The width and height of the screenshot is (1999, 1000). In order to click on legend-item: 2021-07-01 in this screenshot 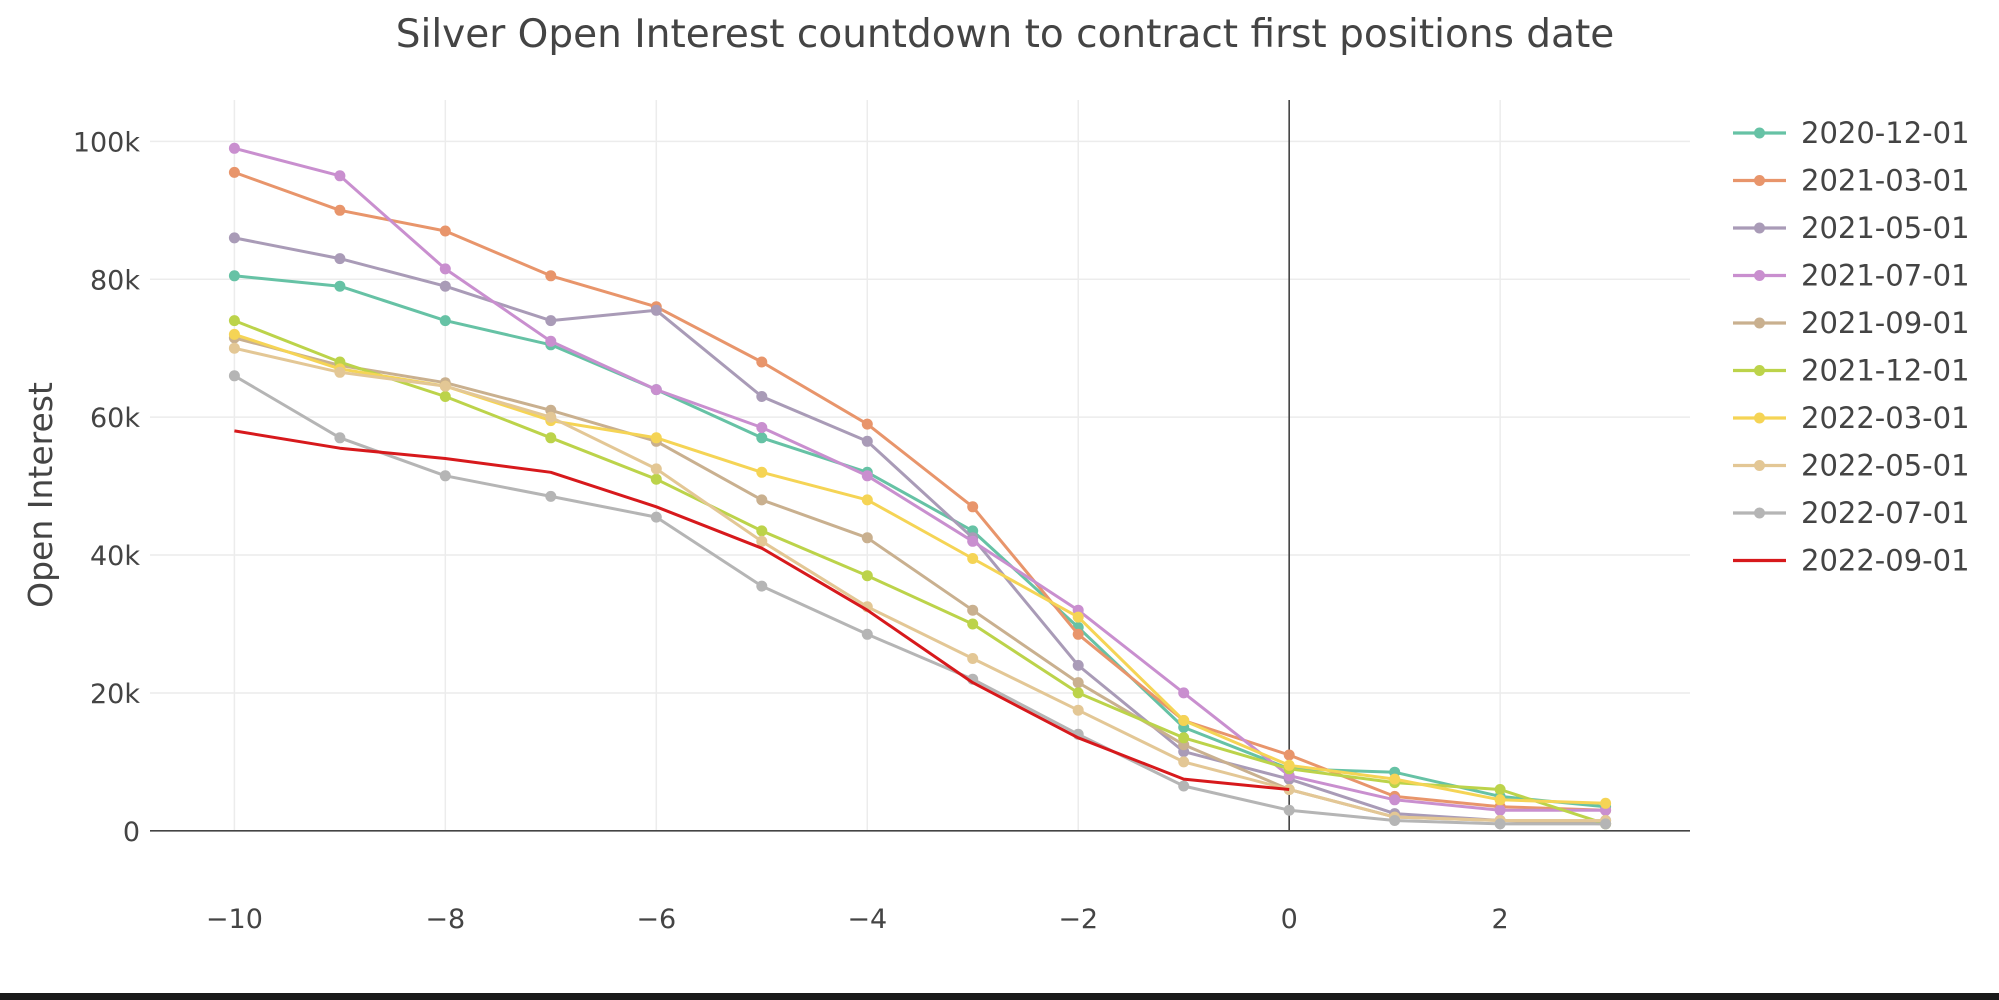, I will do `click(1851, 276)`.